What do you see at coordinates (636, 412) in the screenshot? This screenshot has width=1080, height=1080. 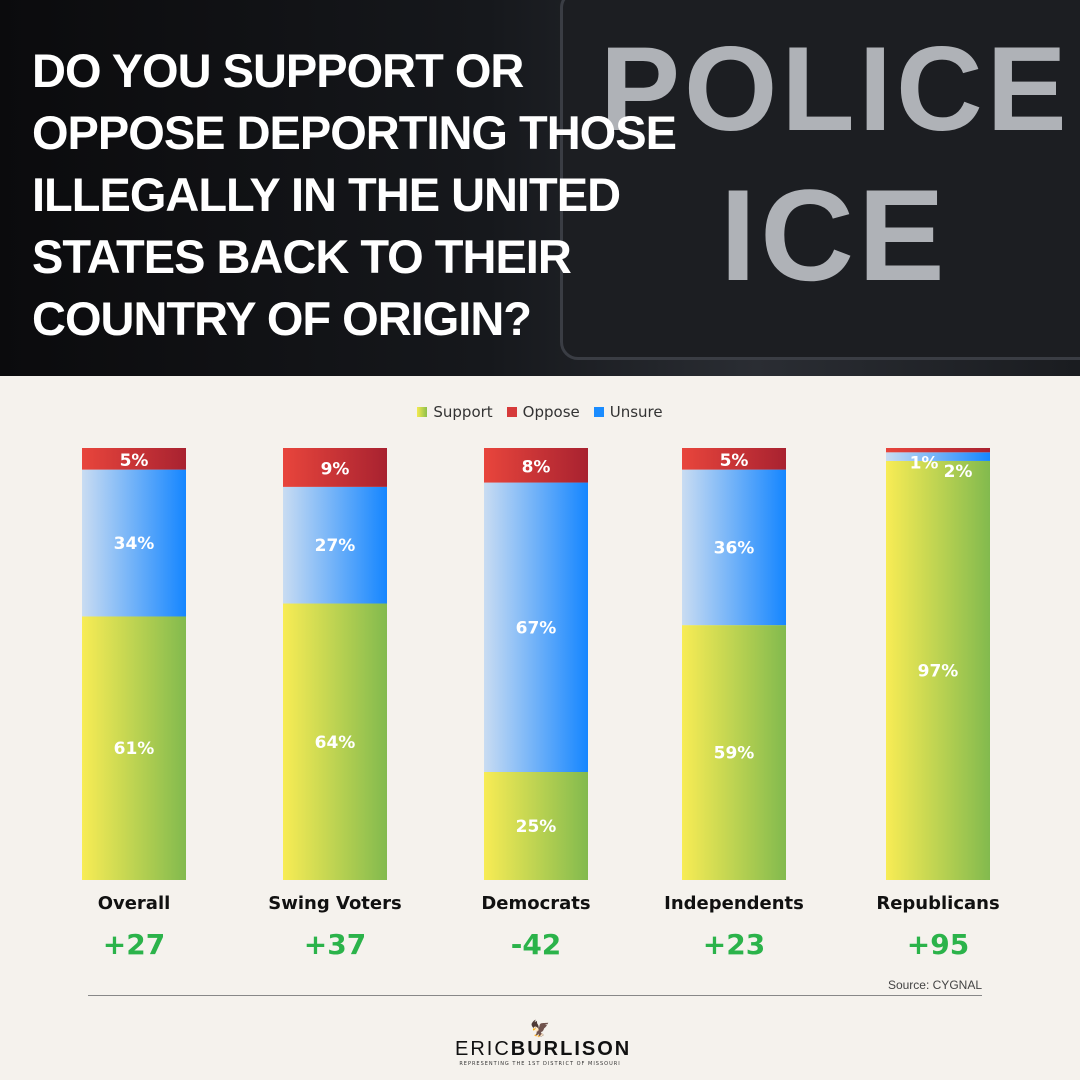 I see `legend-label: Unsure` at bounding box center [636, 412].